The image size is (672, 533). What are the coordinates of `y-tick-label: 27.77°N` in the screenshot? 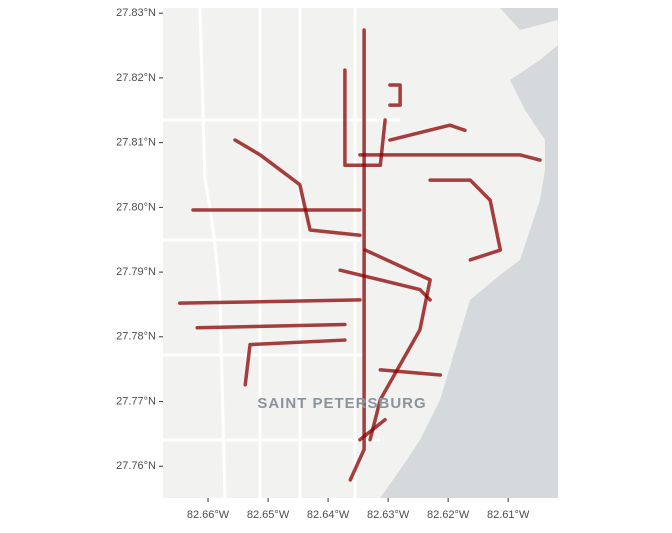 It's located at (136, 401).